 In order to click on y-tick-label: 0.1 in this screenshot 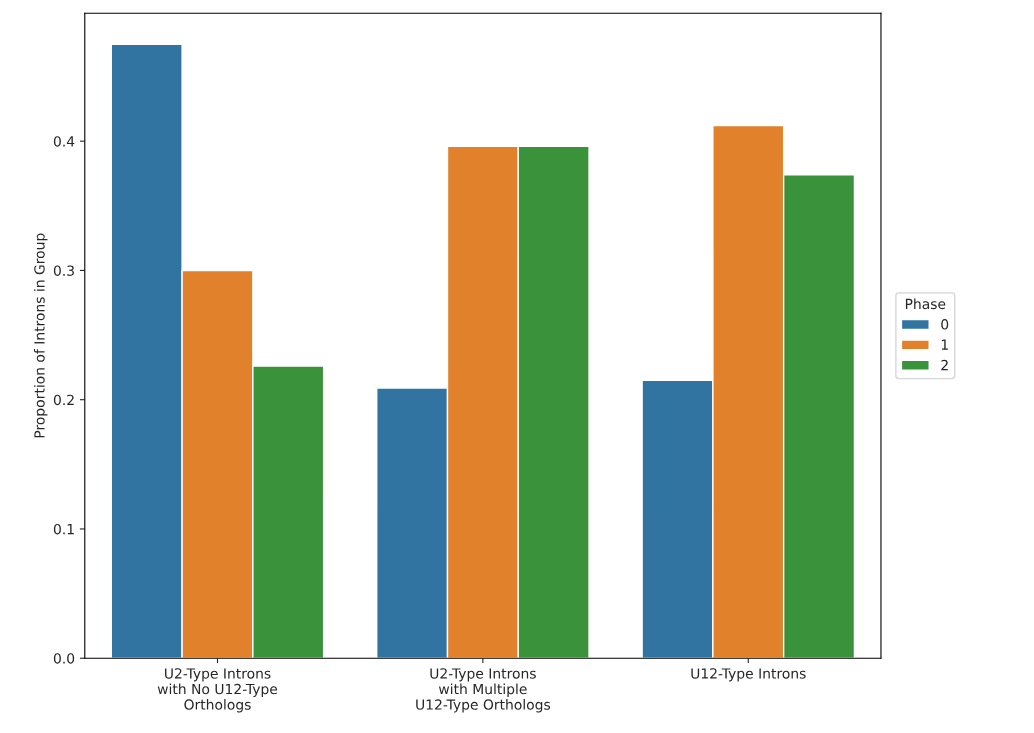, I will do `click(63, 529)`.